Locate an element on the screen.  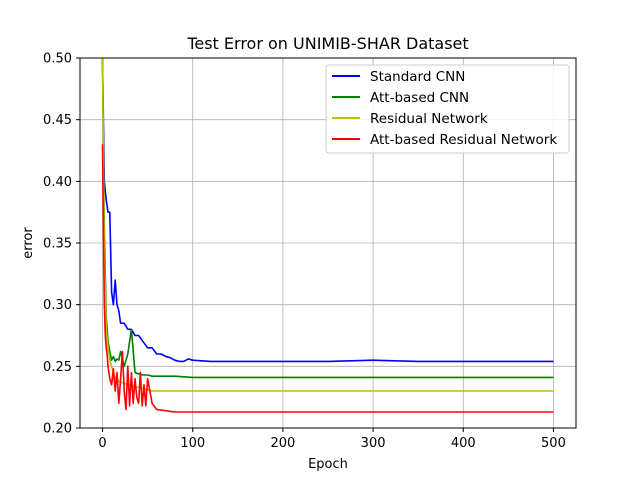
legend-label-att-based-cnn: Att-based CNN is located at coordinates (419, 98).